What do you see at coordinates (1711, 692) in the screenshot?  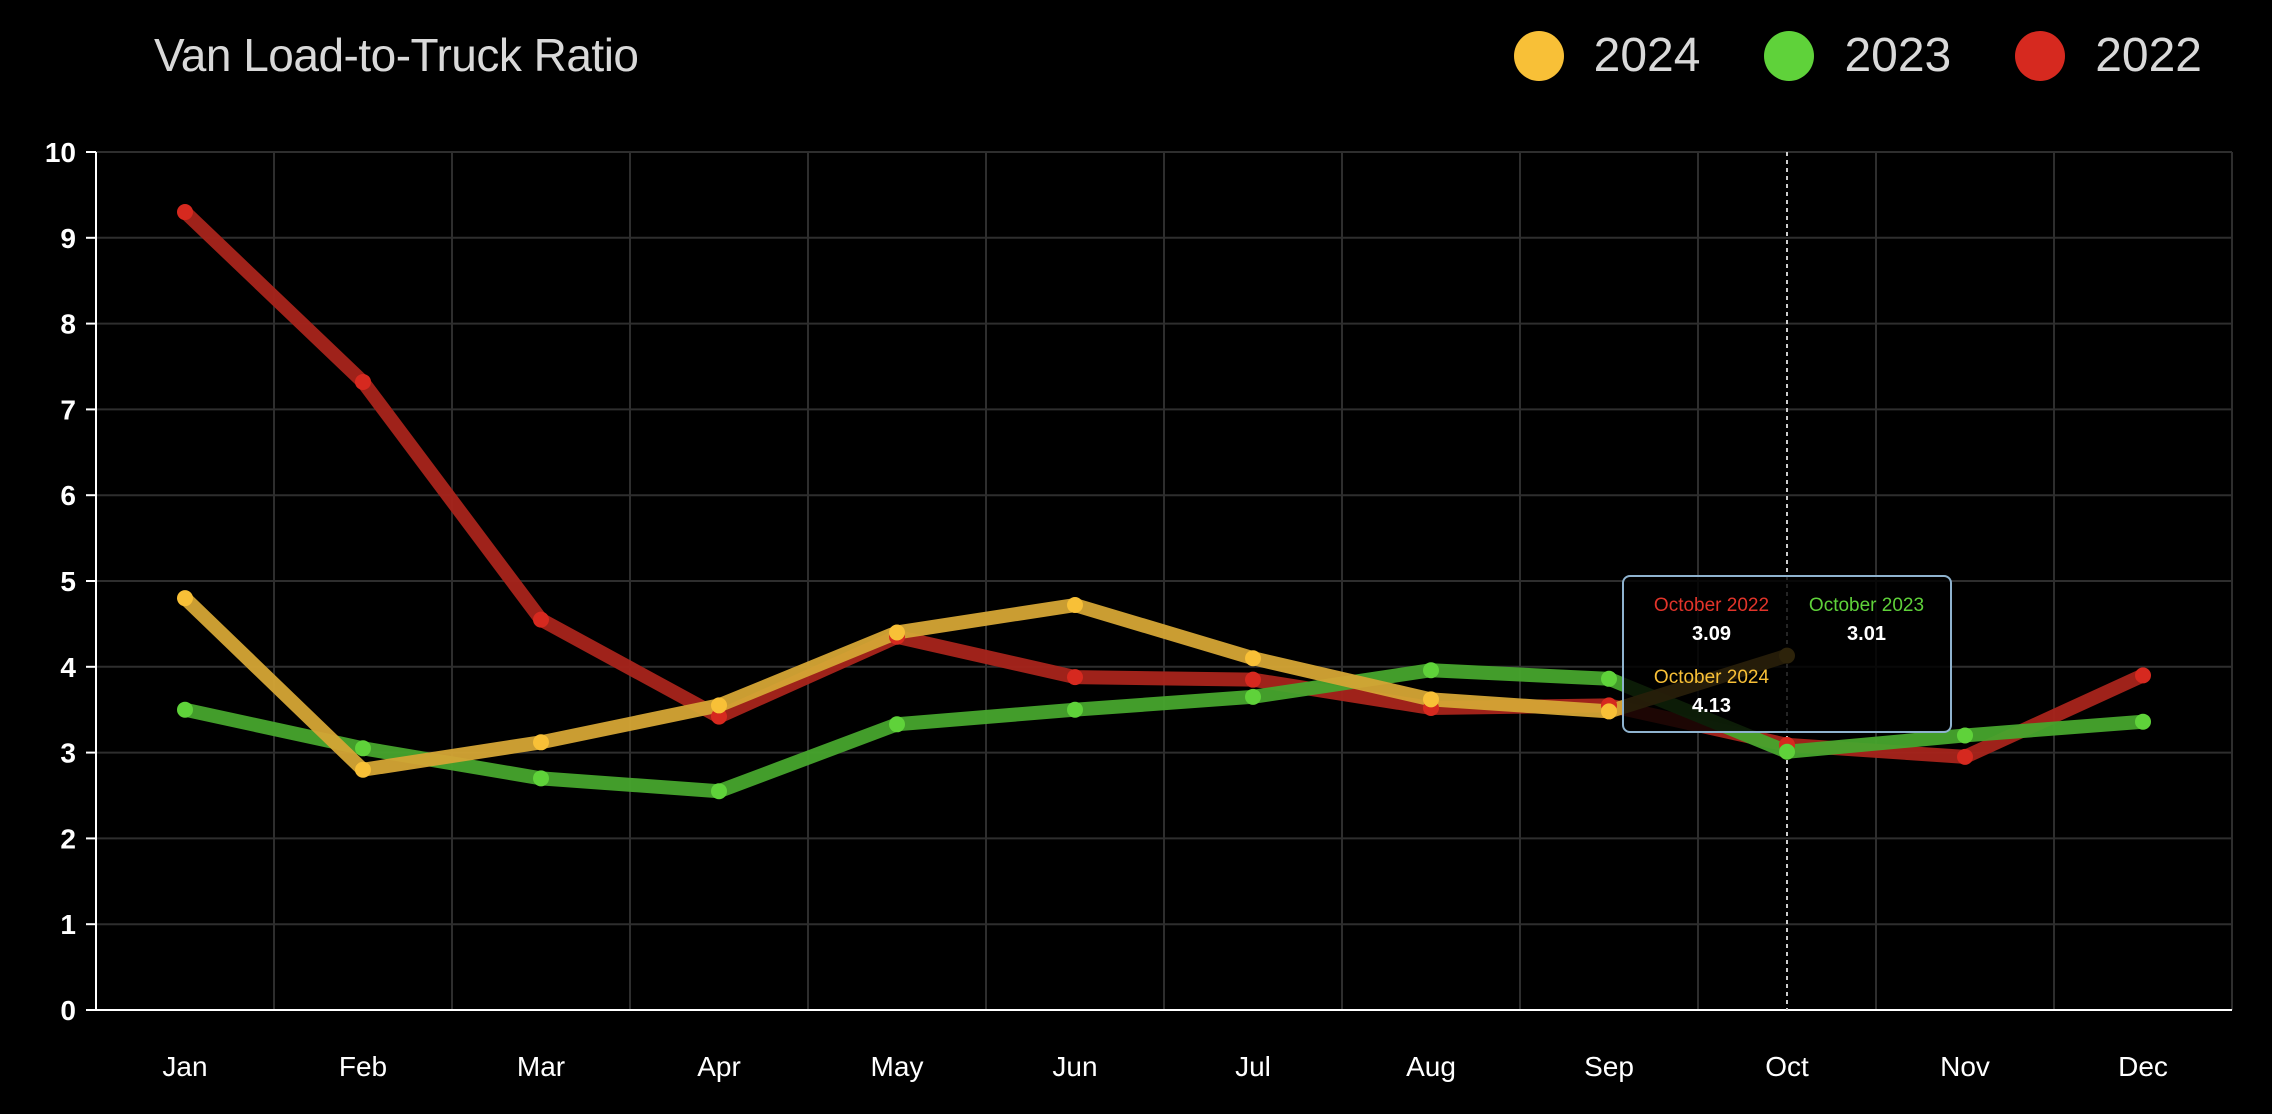 I see `tooltip-entry-2024: October 2024 4.13` at bounding box center [1711, 692].